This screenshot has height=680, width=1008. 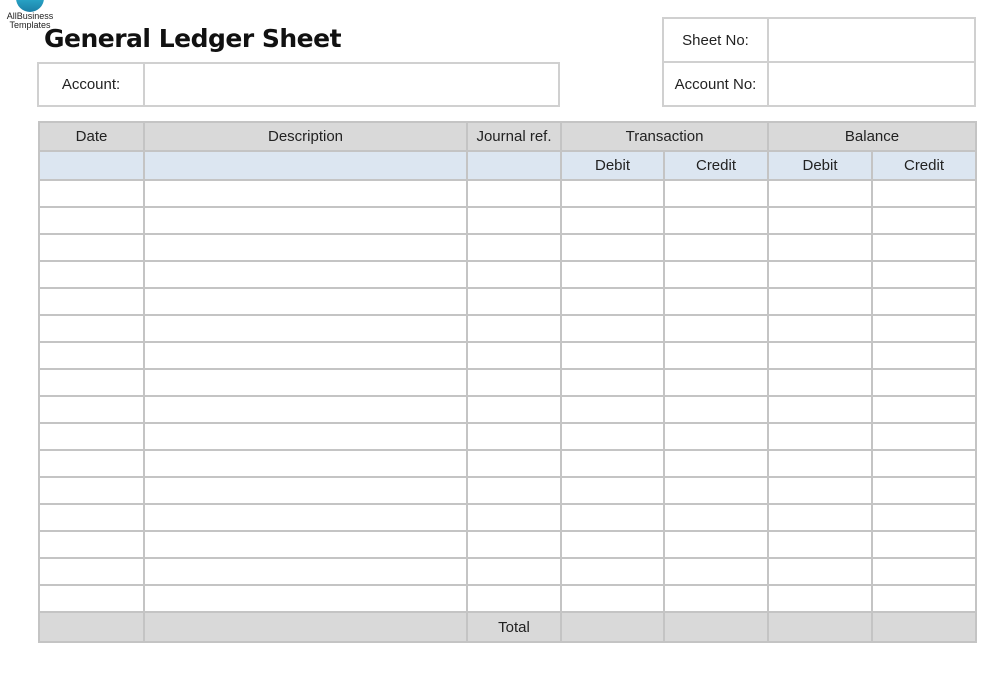 I want to click on total-description, so click(x=305, y=627).